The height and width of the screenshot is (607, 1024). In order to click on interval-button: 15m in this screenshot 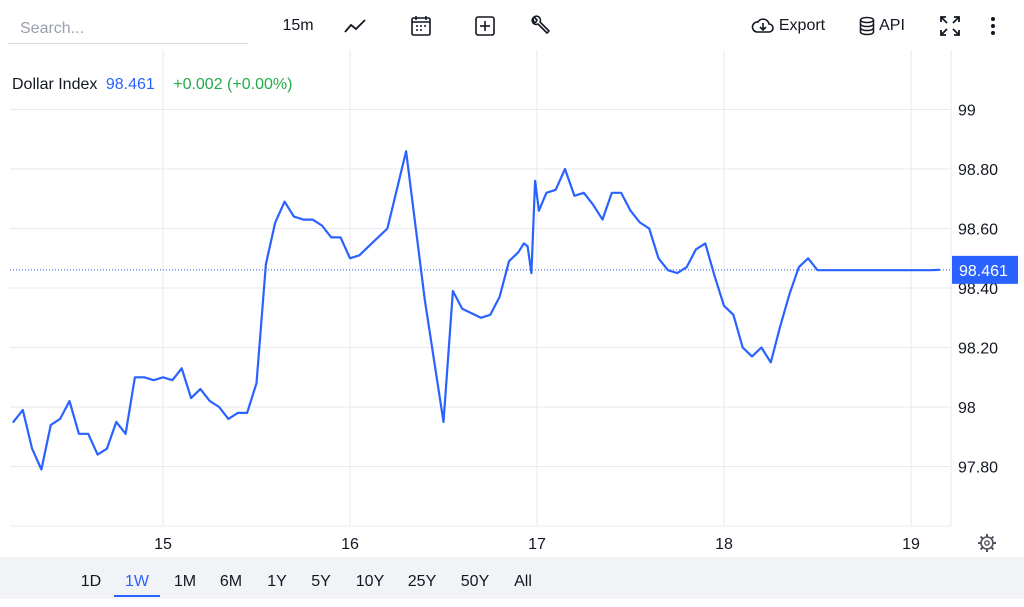, I will do `click(298, 26)`.